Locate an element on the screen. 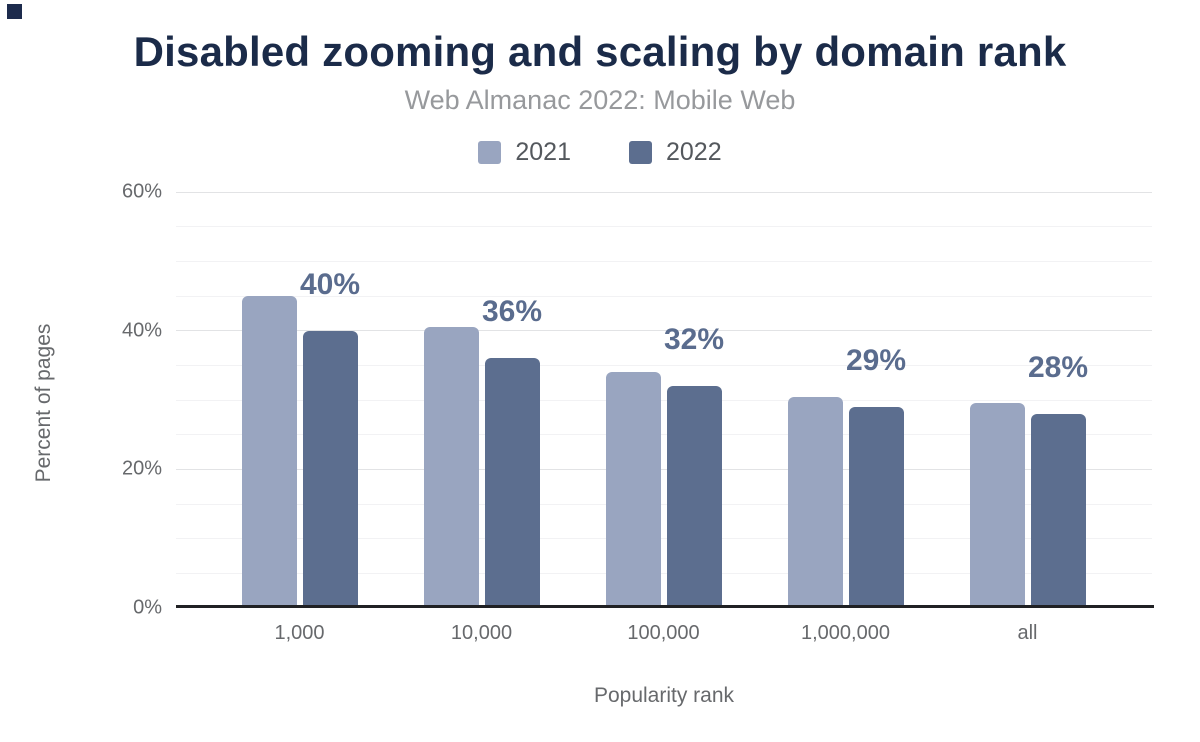 This screenshot has height=742, width=1200. data-label: 29% is located at coordinates (876, 360).